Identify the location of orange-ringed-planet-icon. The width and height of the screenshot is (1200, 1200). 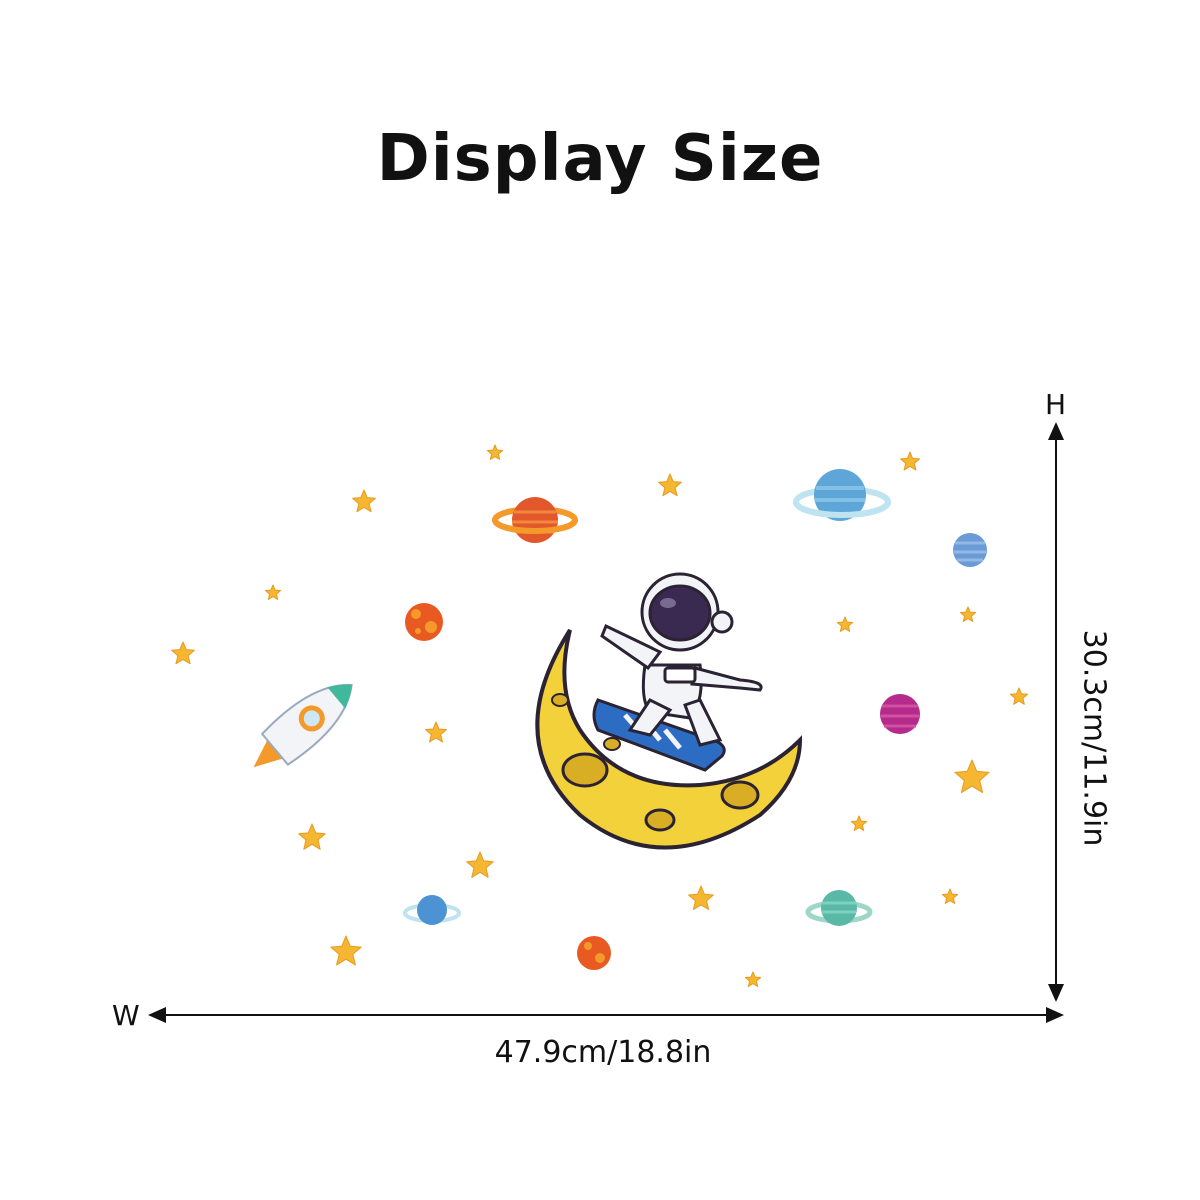
(535, 520).